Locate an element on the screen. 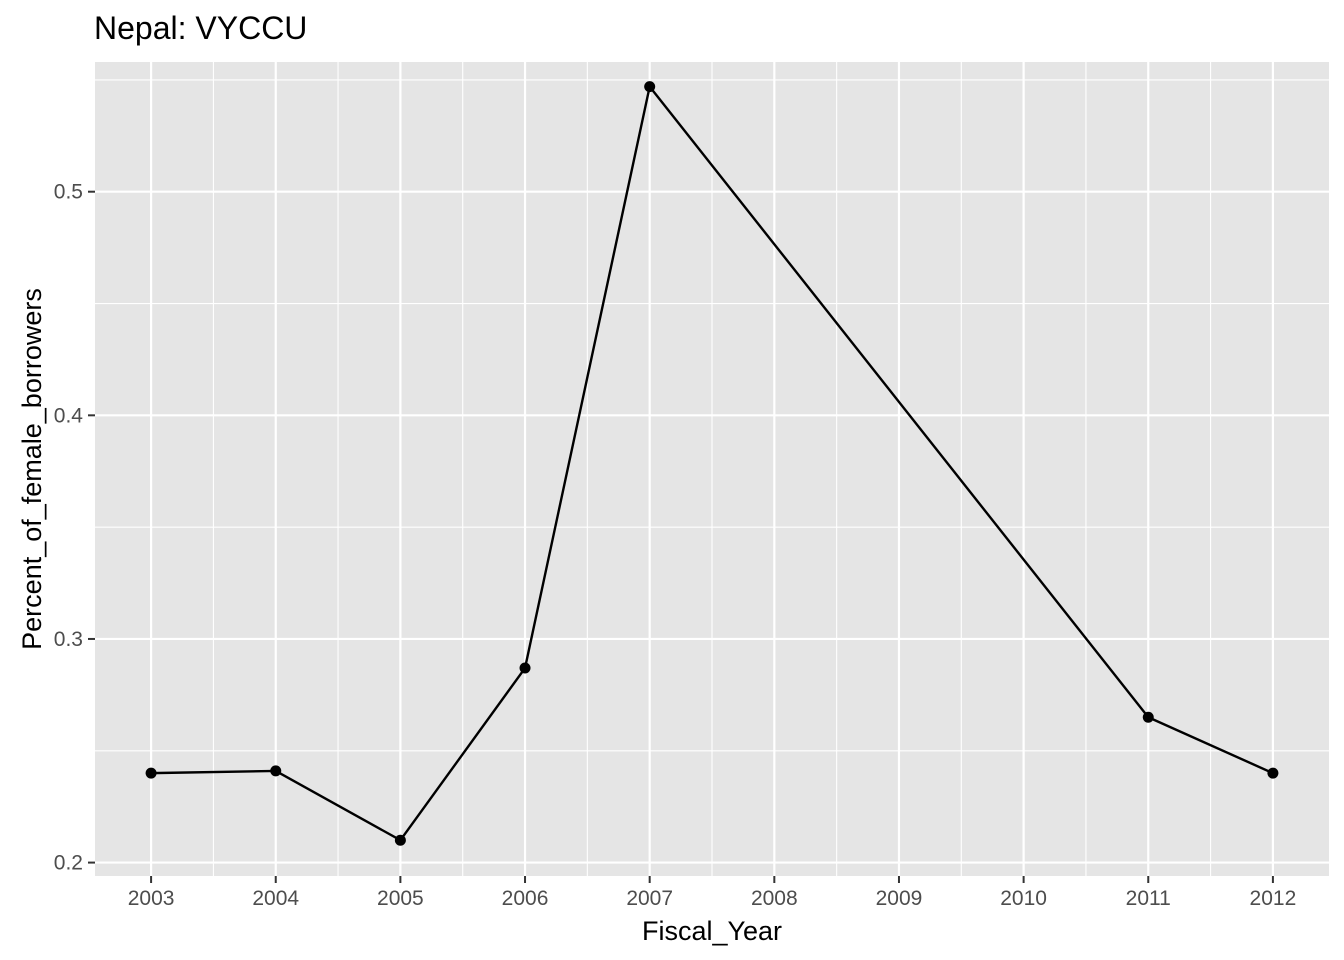 This screenshot has width=1344, height=960. x-tick-label: 2011 is located at coordinates (1148, 898).